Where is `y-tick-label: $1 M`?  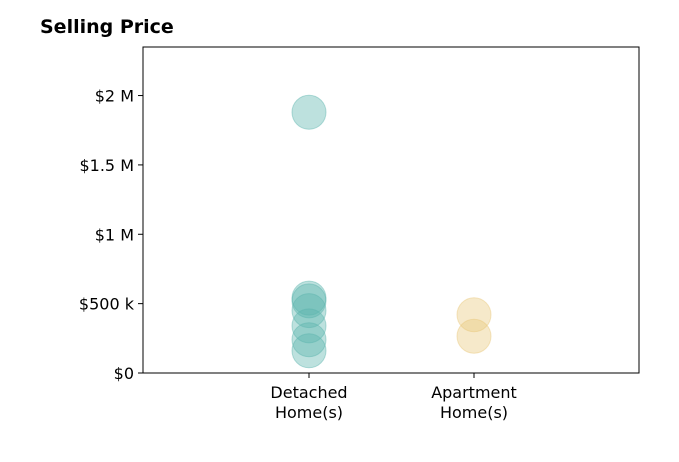
y-tick-label: $1 M is located at coordinates (114, 234).